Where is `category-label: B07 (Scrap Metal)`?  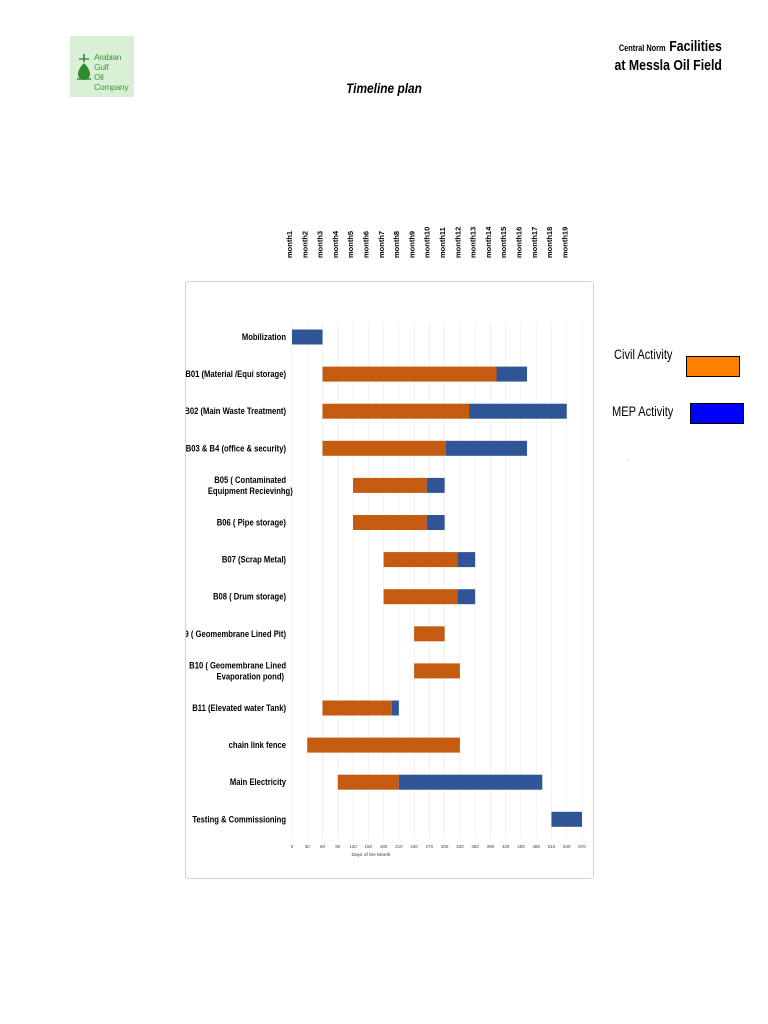 category-label: B07 (Scrap Metal) is located at coordinates (254, 559).